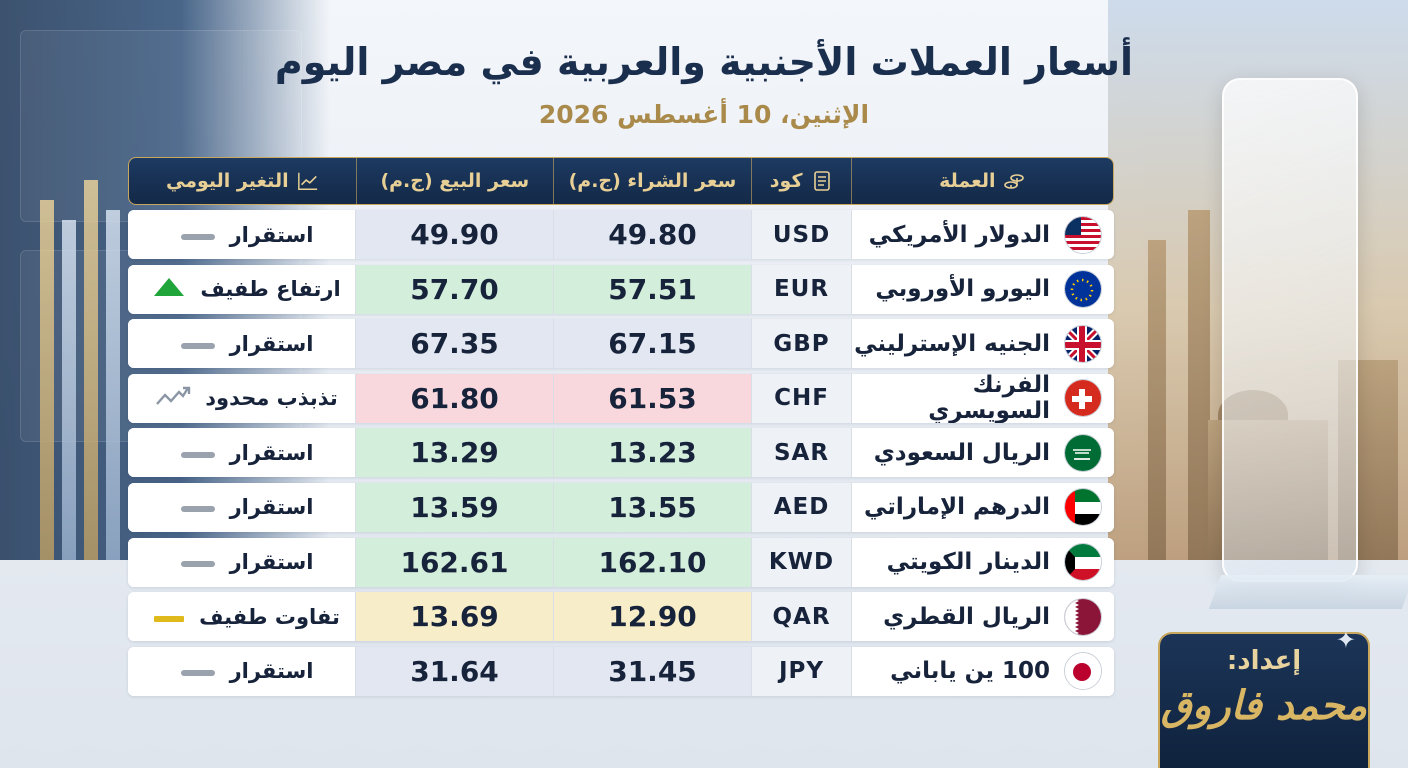 This screenshot has width=1408, height=768. I want to click on credit-name: محمد فاروق, so click(1264, 705).